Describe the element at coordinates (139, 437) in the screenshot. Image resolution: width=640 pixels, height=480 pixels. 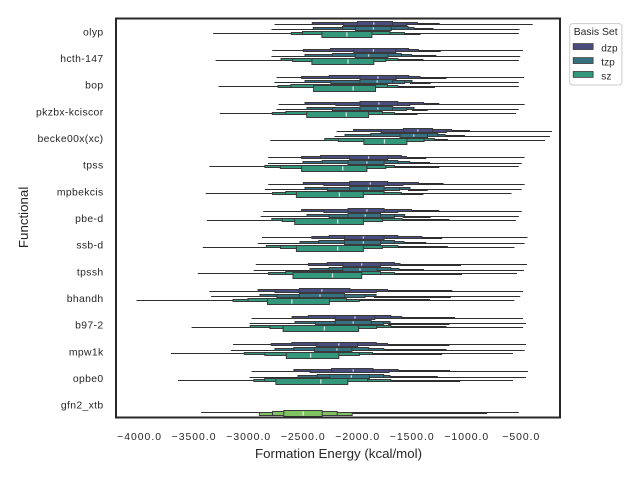
I see `svg-text: −4000.0` at that location.